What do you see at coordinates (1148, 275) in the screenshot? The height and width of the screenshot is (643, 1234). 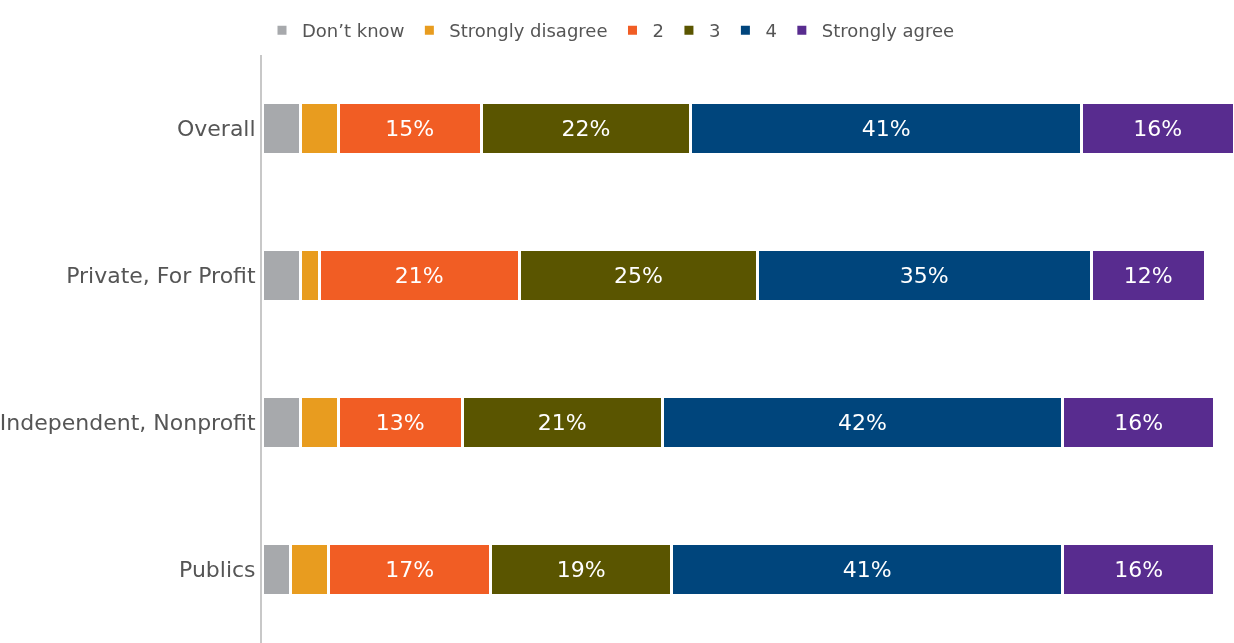 I see `data-label: 12%` at bounding box center [1148, 275].